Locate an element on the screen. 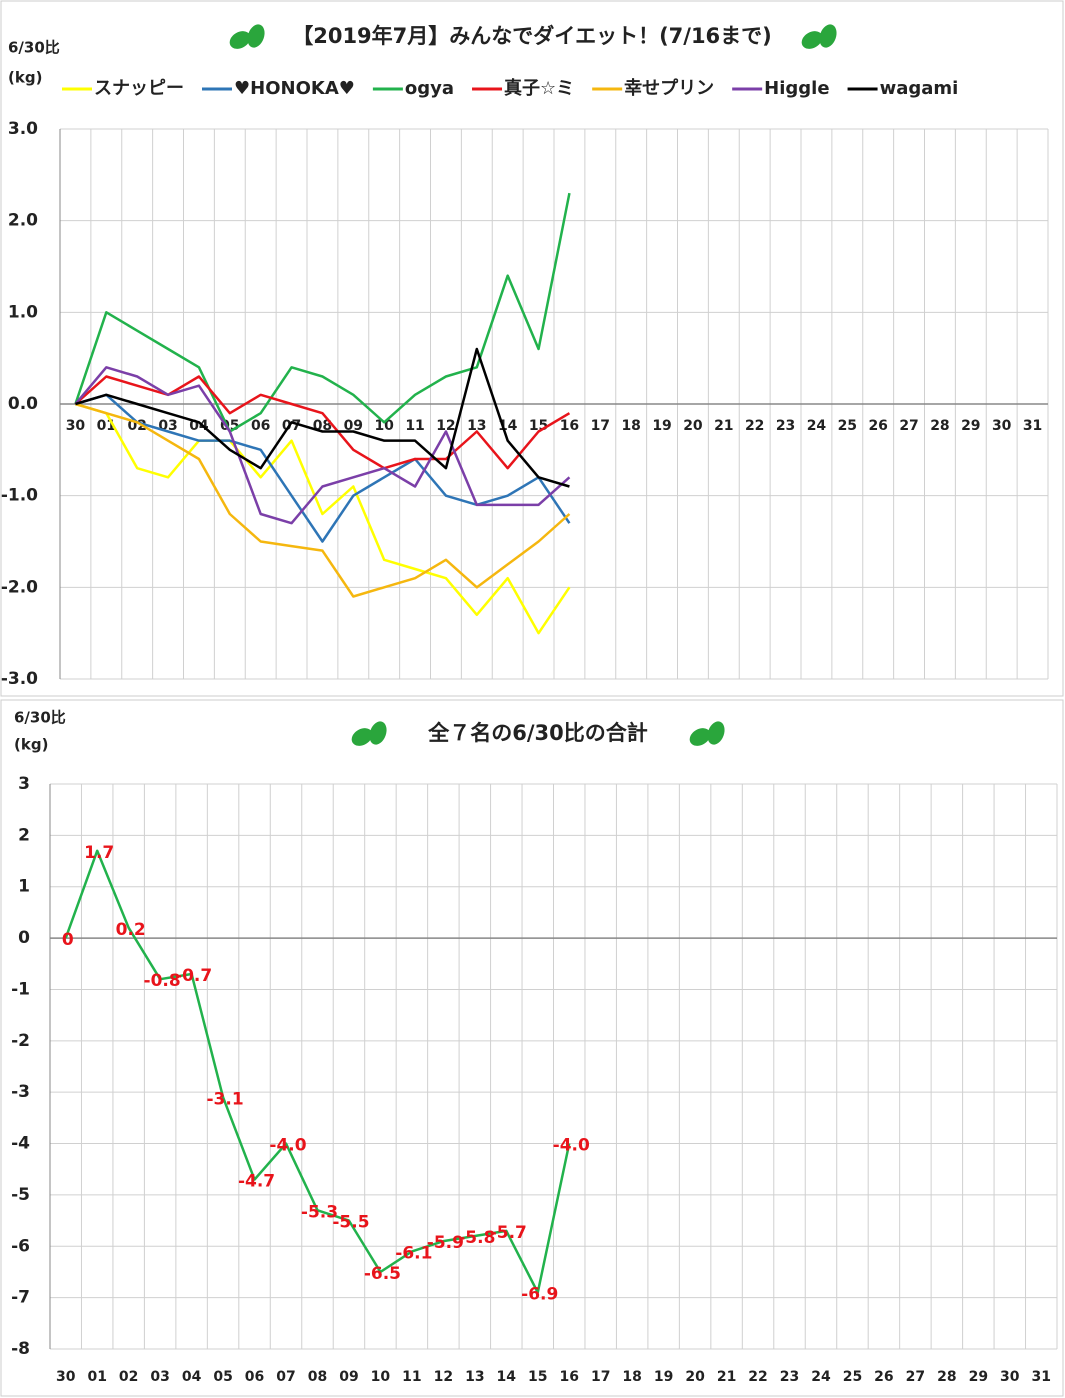 Image resolution: width=1065 pixels, height=1398 pixels. legend-label: 真子☆ミ is located at coordinates (539, 88).